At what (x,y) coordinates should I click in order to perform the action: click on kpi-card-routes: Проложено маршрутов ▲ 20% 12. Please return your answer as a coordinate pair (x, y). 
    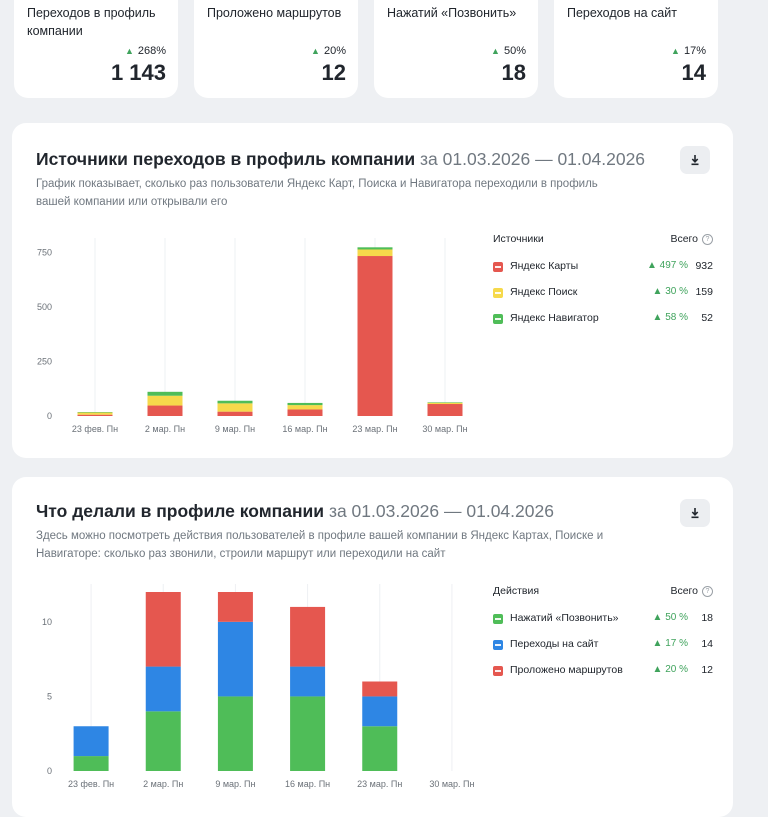
    Looking at the image, I should click on (276, 49).